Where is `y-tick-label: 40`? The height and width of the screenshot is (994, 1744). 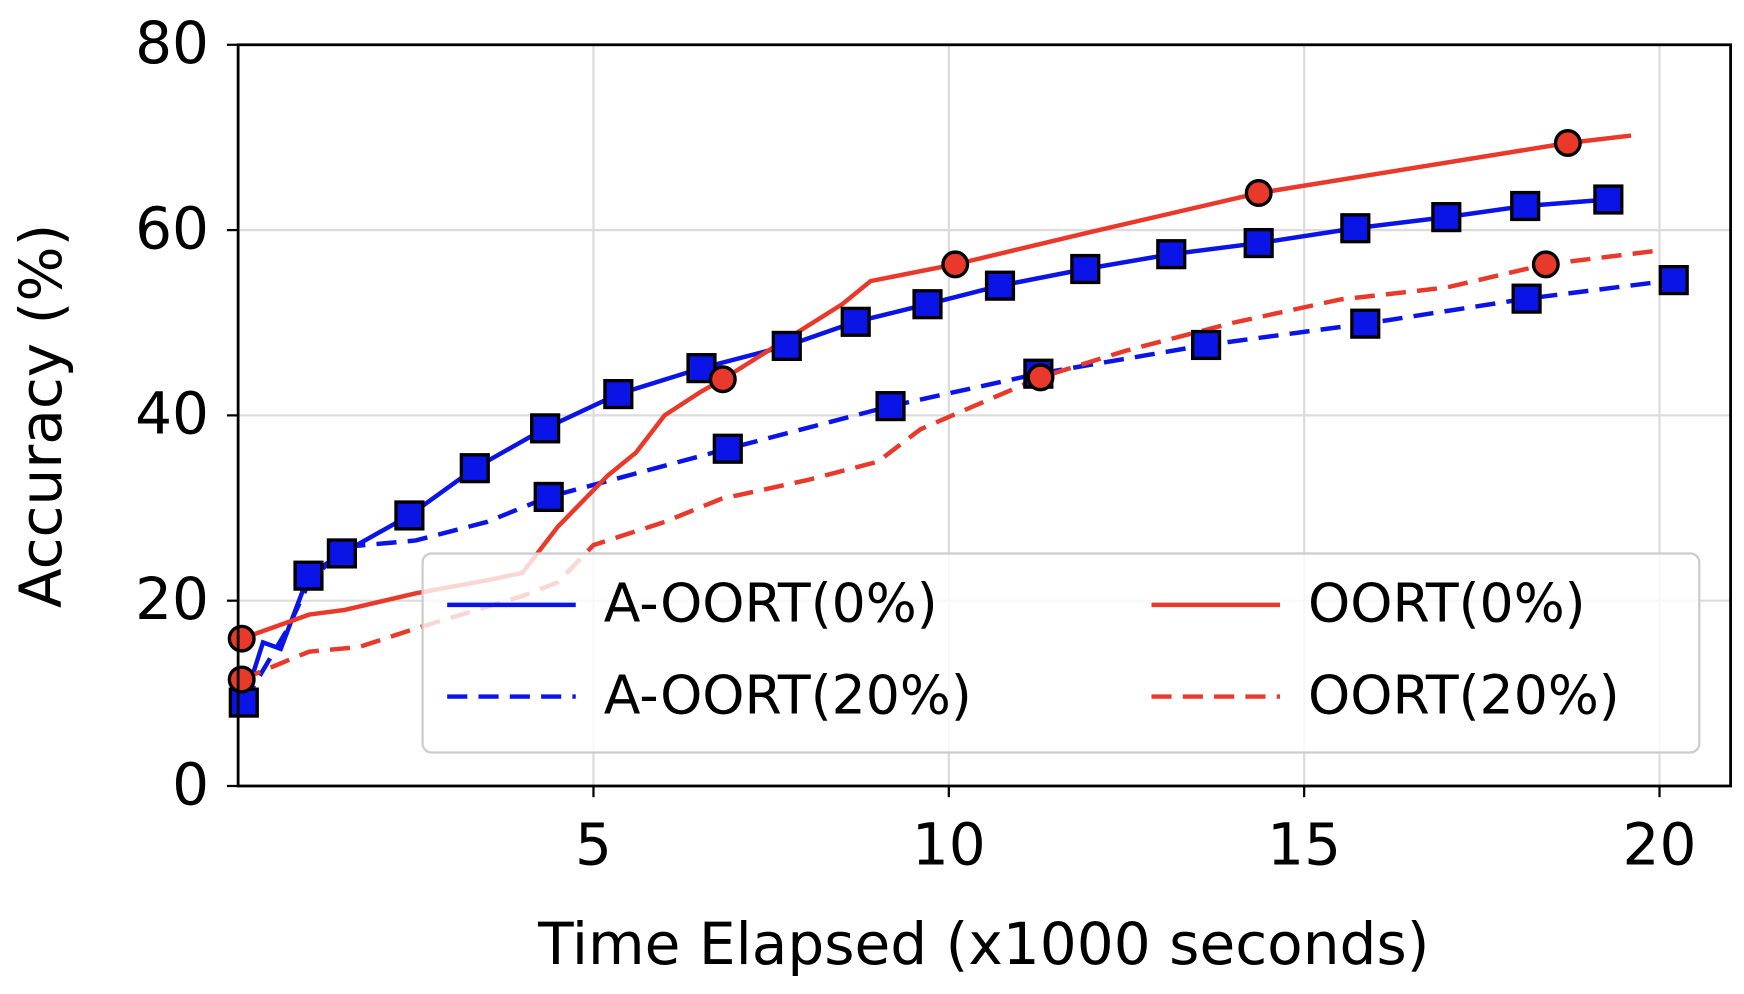 y-tick-label: 40 is located at coordinates (172, 414).